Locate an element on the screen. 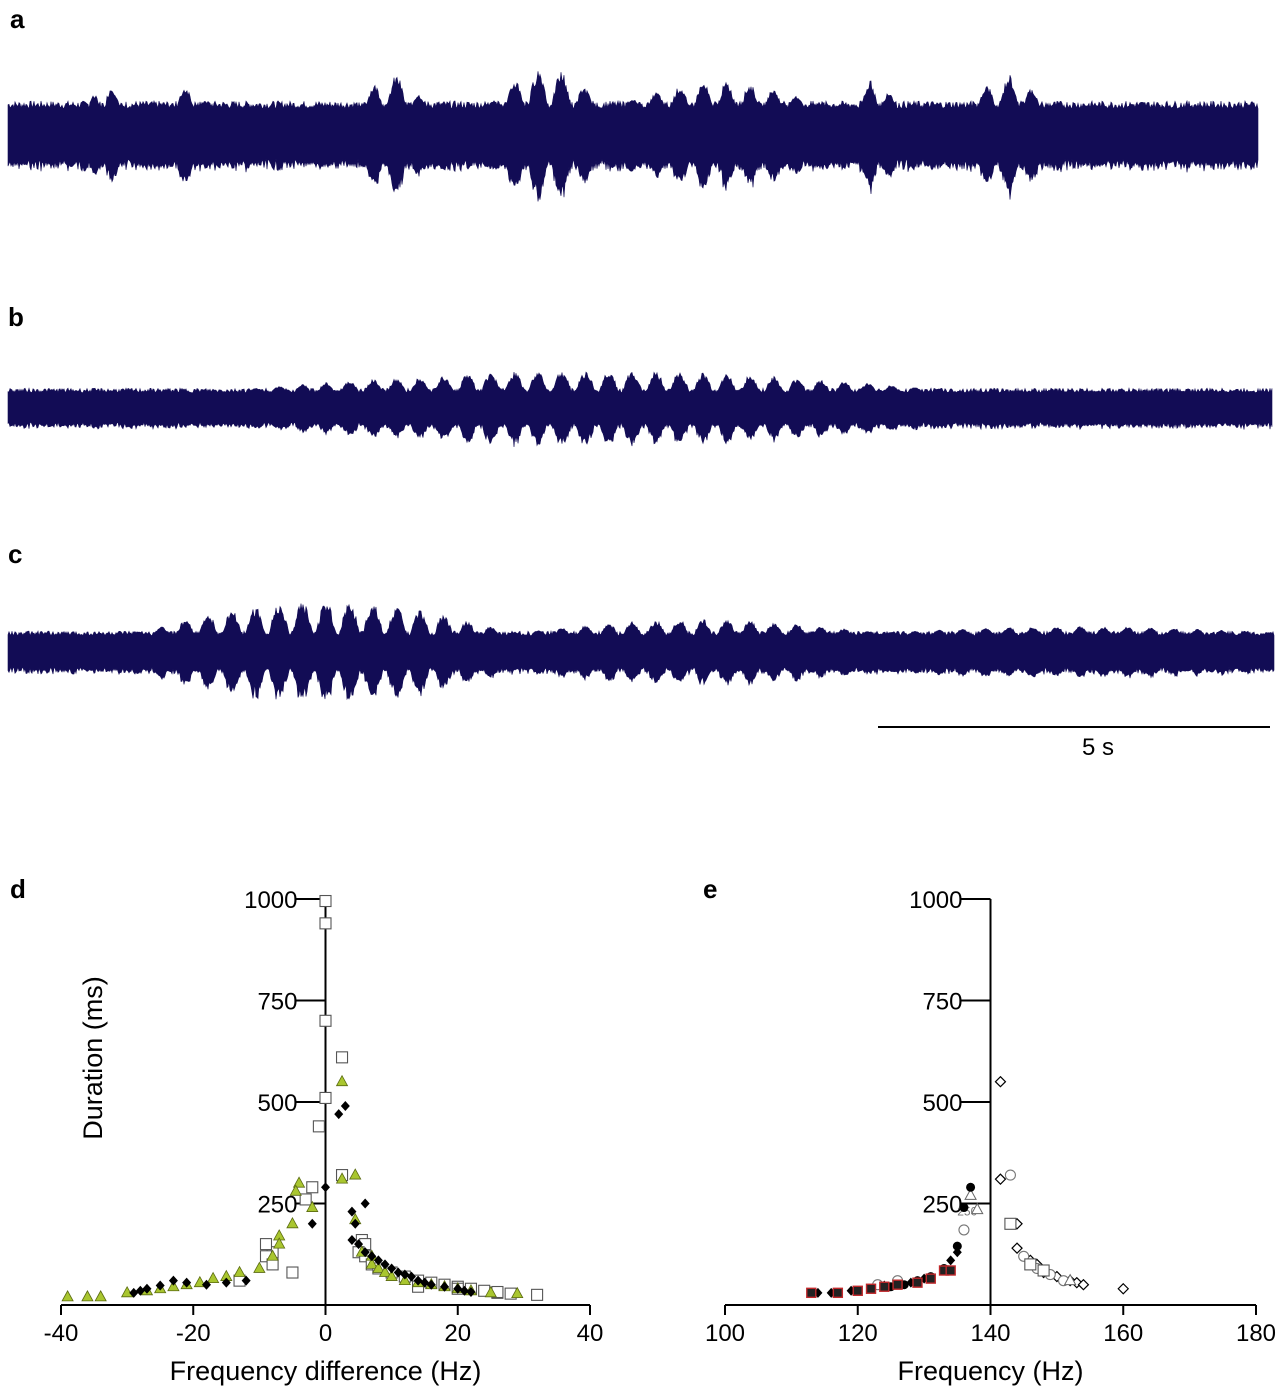 The image size is (1279, 1397). y-tick-label-e: 750 is located at coordinates (942, 1002).